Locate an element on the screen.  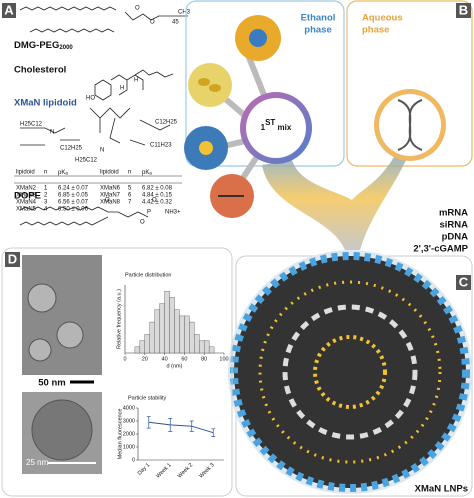
panel-label: A is located at coordinates (9, 9).